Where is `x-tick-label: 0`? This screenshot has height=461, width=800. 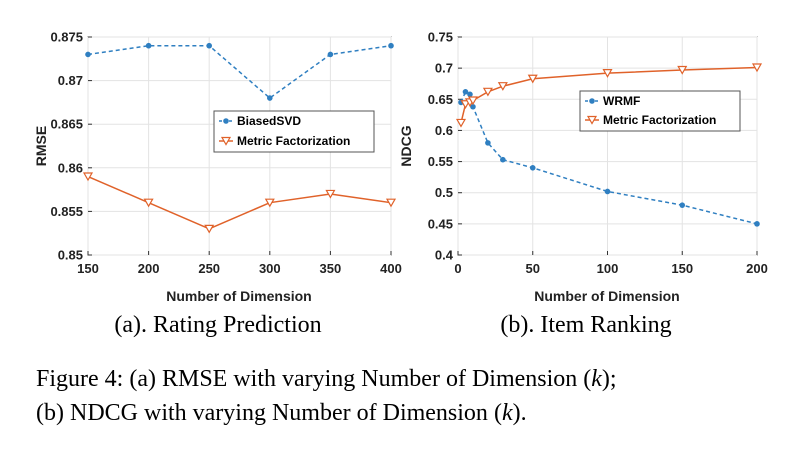 x-tick-label: 0 is located at coordinates (457, 268).